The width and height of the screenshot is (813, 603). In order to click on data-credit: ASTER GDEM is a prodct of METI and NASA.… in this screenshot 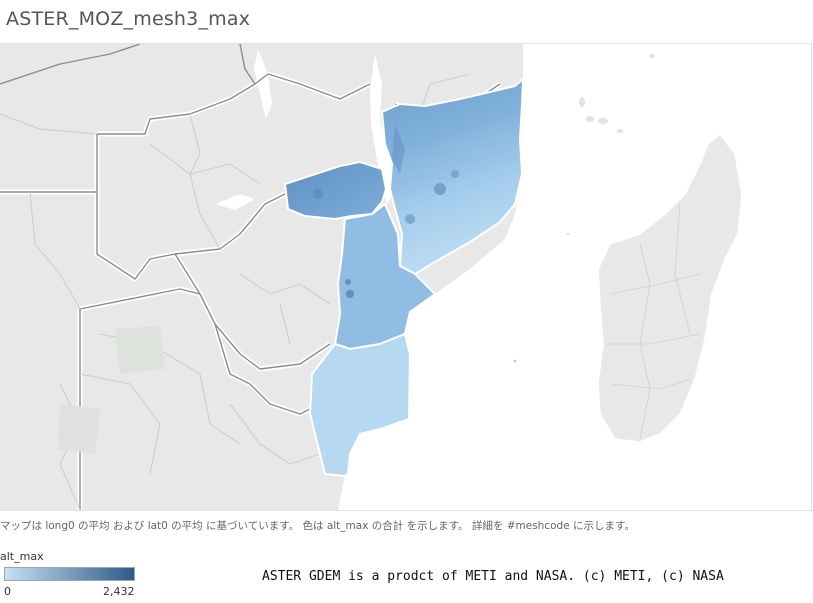, I will do `click(493, 576)`.